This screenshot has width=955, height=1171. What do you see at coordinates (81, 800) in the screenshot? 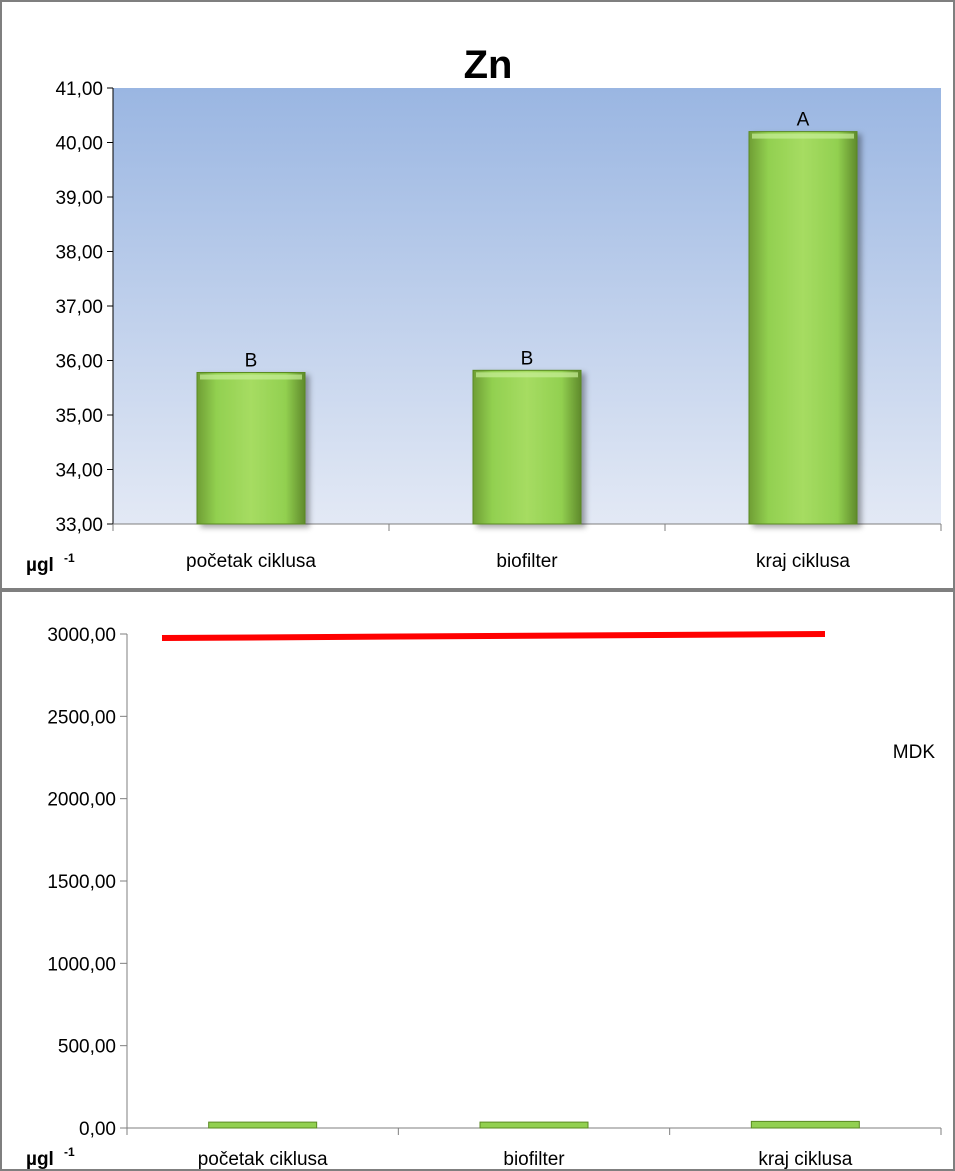
I see `y-tick-label: 2000,00` at bounding box center [81, 800].